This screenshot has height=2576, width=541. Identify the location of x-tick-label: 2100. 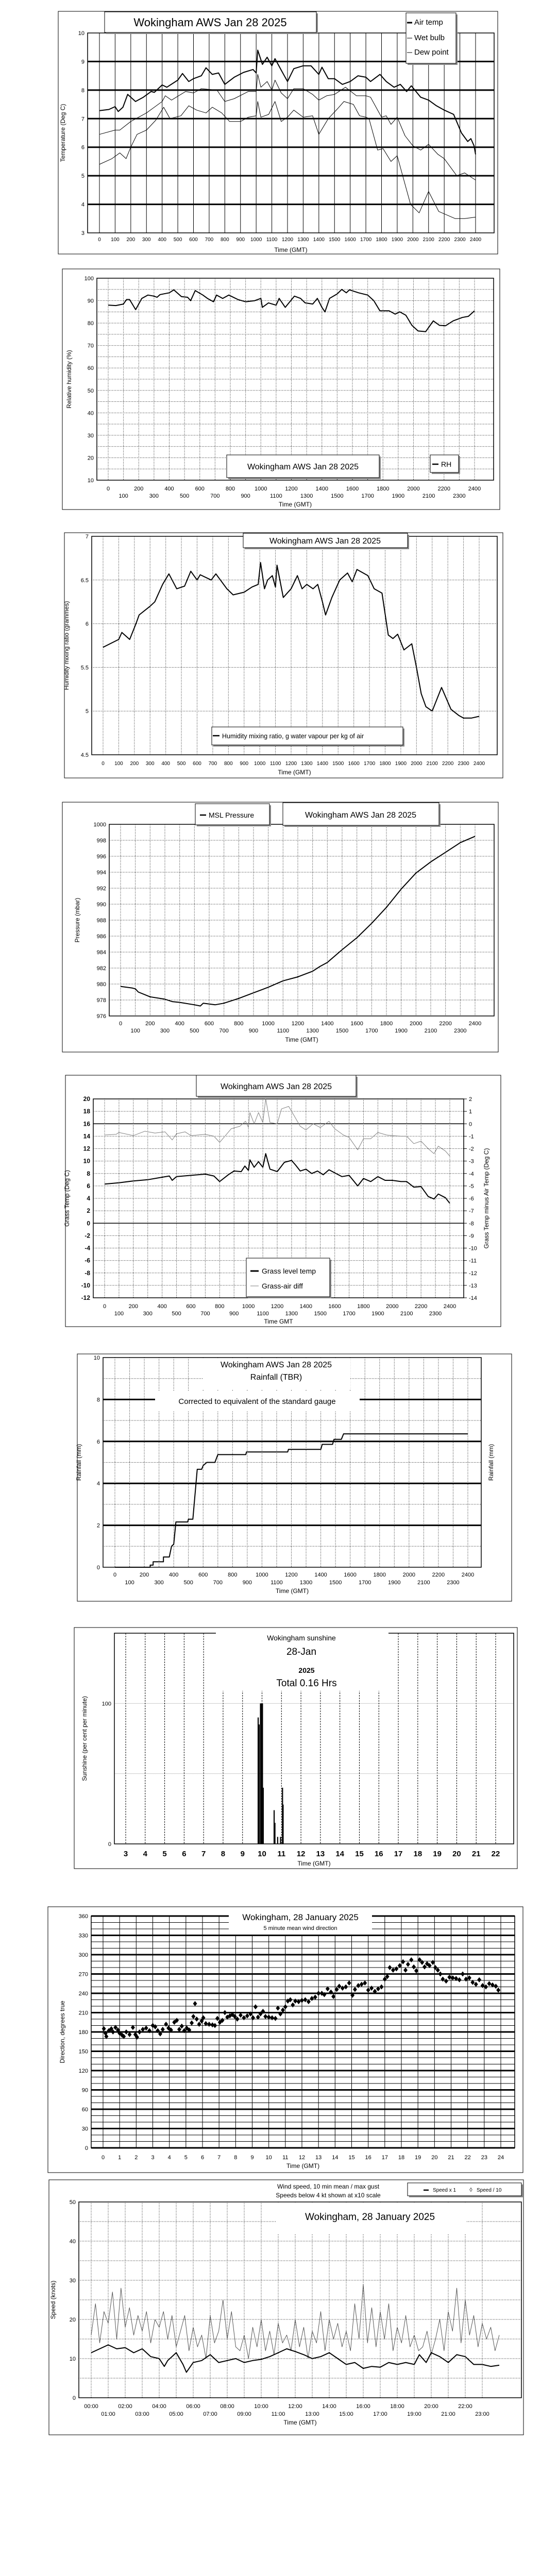
(423, 1583).